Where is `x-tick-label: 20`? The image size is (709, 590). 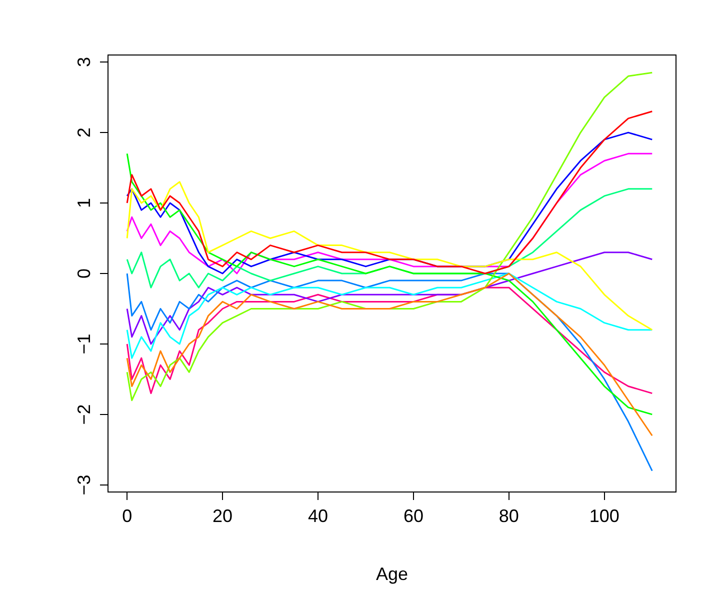 x-tick-label: 20 is located at coordinates (222, 516).